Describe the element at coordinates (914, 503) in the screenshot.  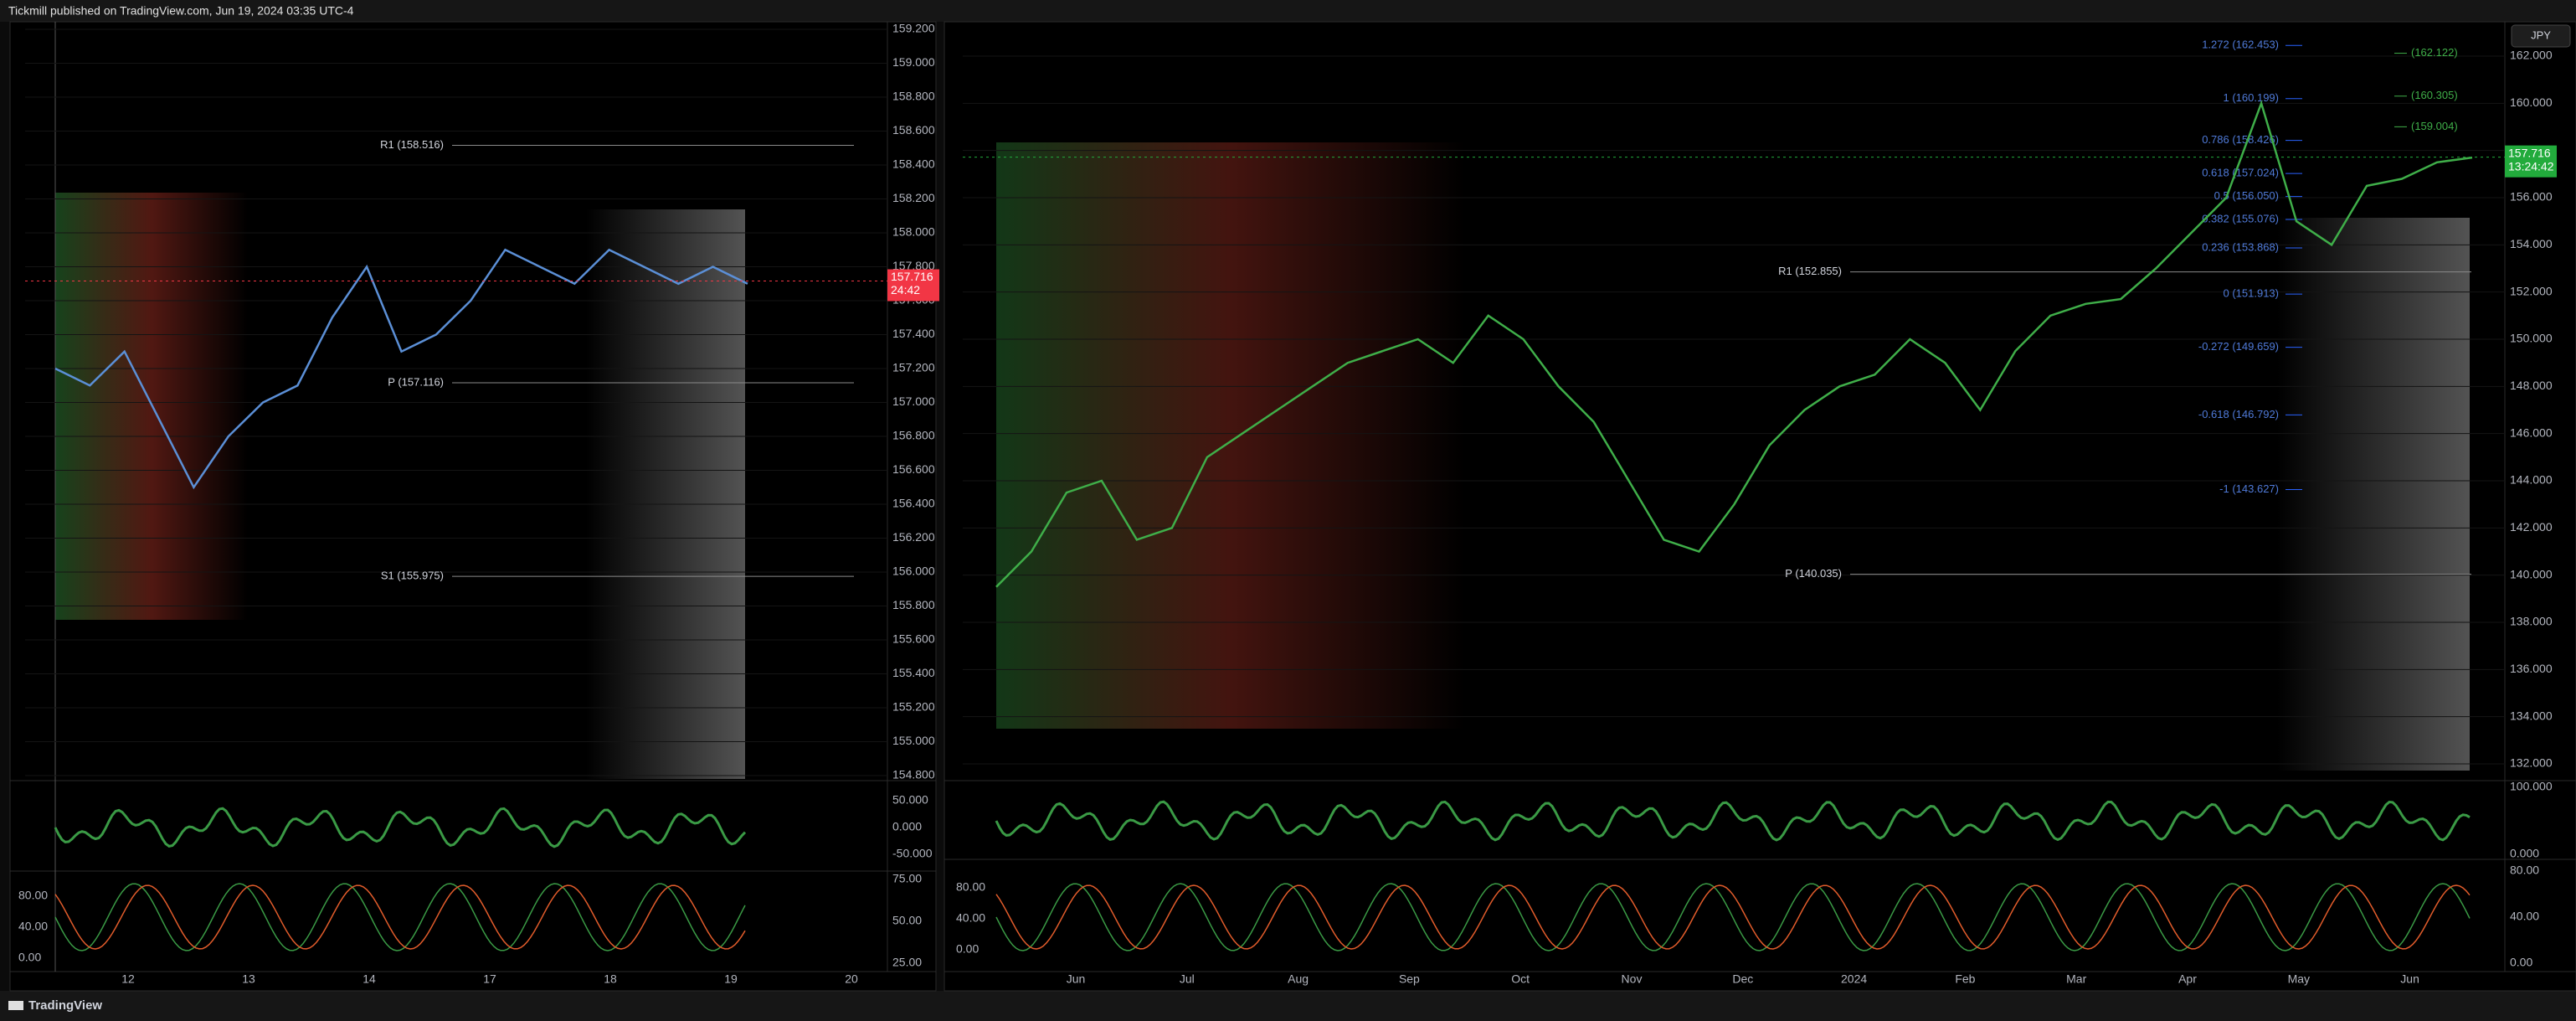
I see `price-tick-label: 156.400` at that location.